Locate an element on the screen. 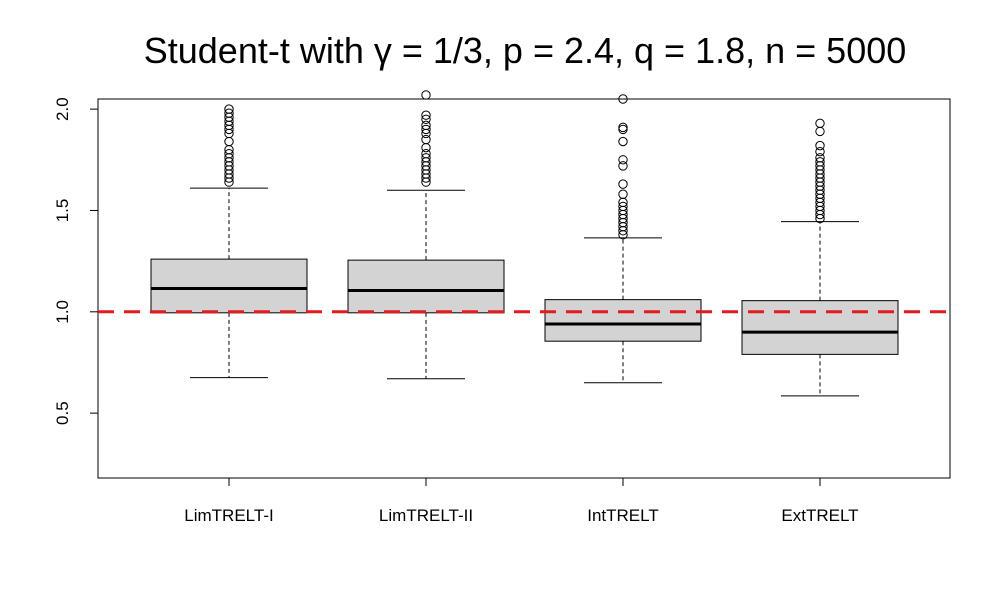 The height and width of the screenshot is (600, 1000). x-category-label: IntTRELT is located at coordinates (622, 515).